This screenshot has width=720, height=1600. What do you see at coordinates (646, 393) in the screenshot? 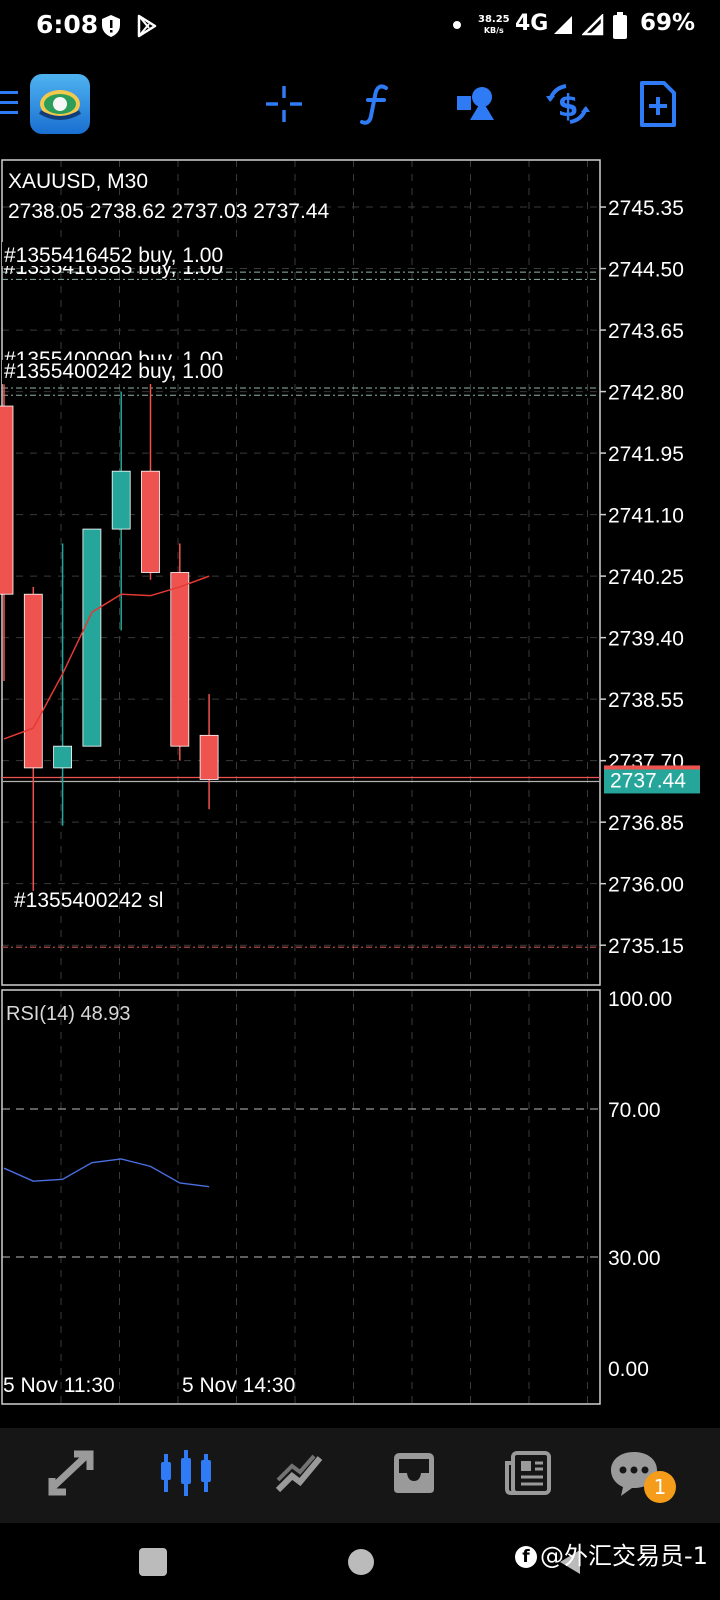
I see `price-axis-label: 2742.80` at bounding box center [646, 393].